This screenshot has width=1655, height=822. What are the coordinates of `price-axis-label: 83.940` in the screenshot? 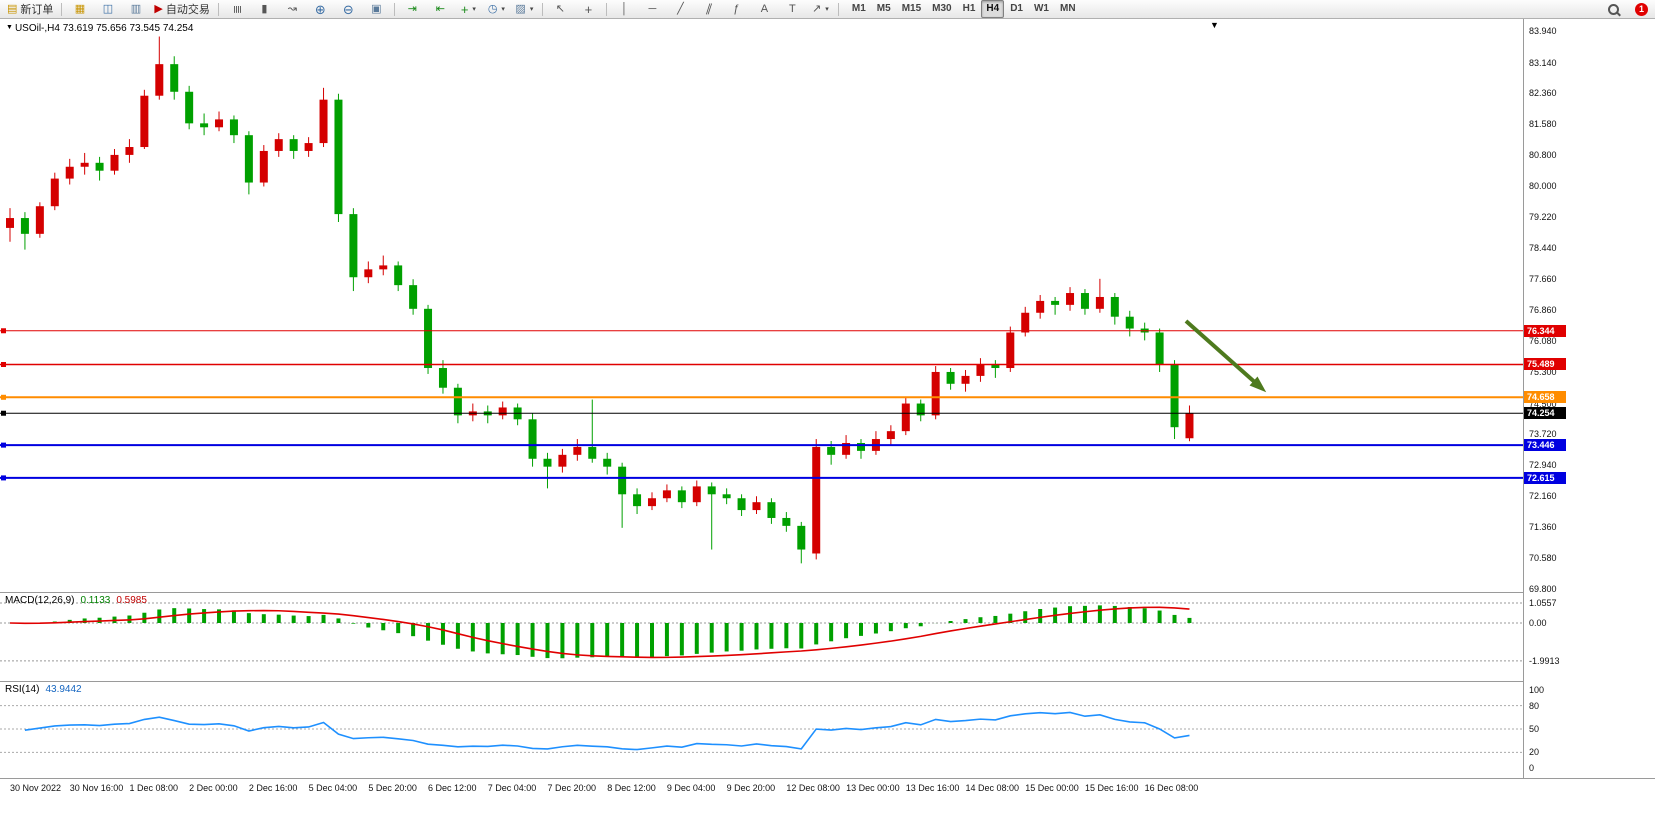 It's located at (1543, 31).